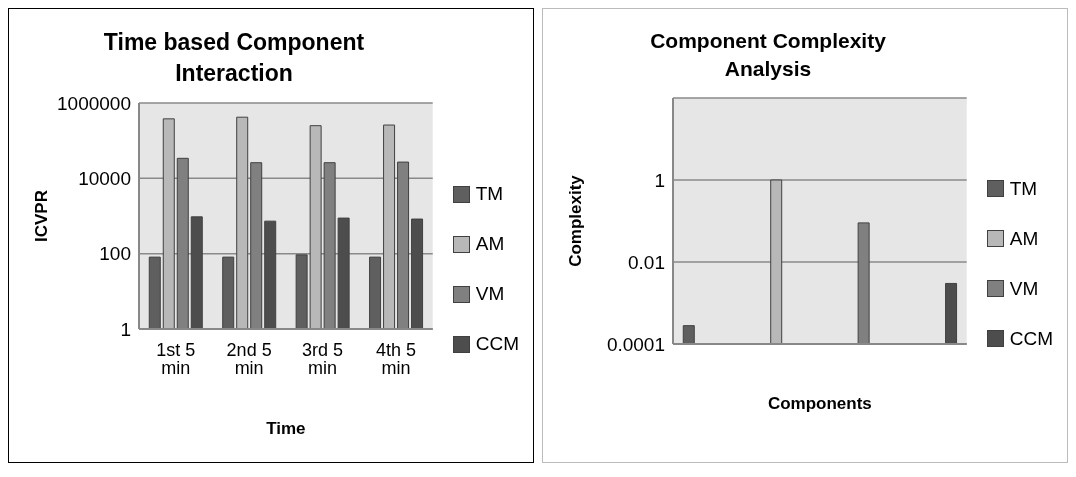  Describe the element at coordinates (768, 55) in the screenshot. I see `chart-title: Component Complexity Analysis` at that location.